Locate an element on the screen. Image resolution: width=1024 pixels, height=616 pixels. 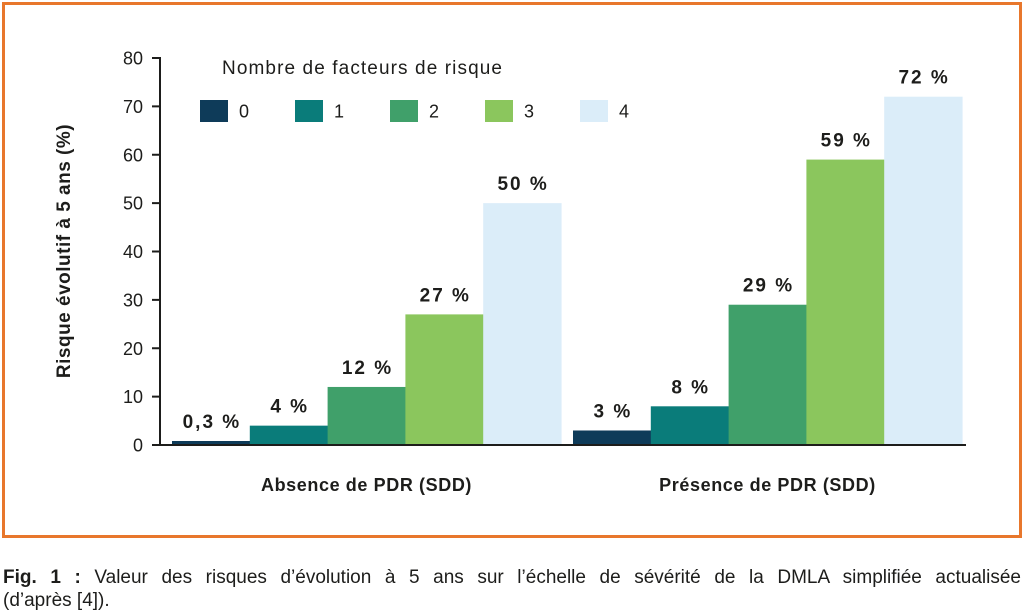
bar-absence-pdr-1-factors is located at coordinates (289, 435).